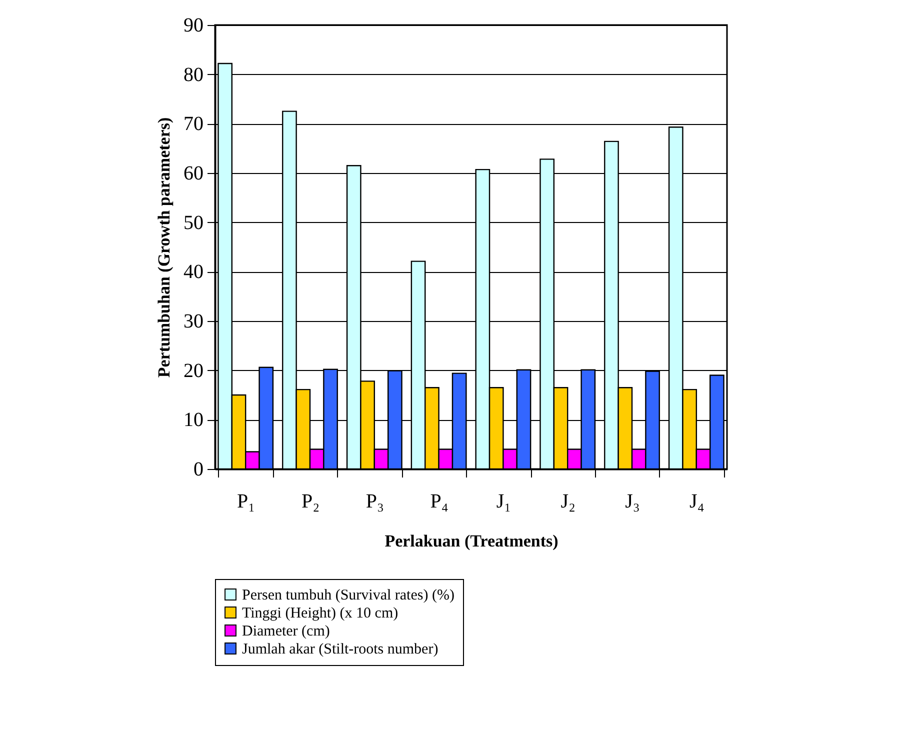 The image size is (913, 749). Describe the element at coordinates (194, 272) in the screenshot. I see `y-tick-label: 40` at that location.